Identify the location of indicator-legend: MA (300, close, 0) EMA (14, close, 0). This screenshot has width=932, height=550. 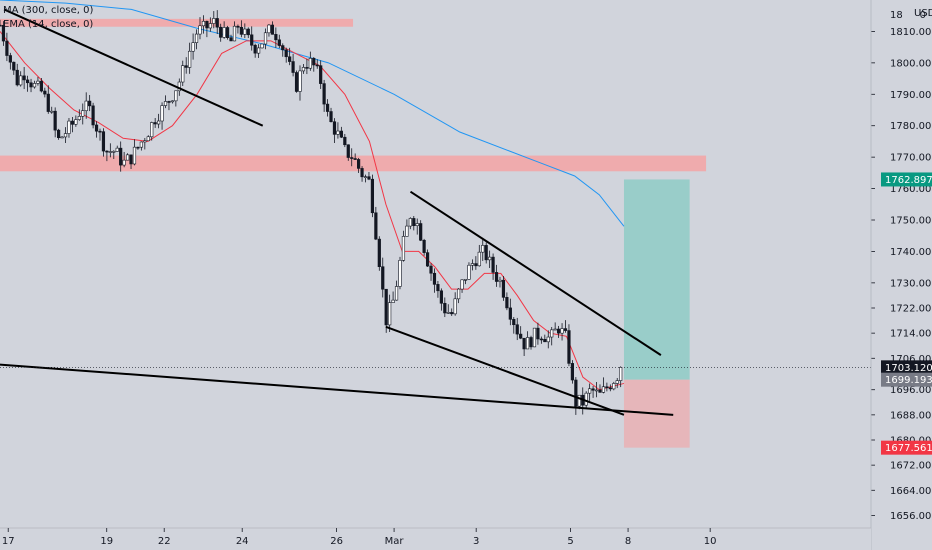
(48, 18).